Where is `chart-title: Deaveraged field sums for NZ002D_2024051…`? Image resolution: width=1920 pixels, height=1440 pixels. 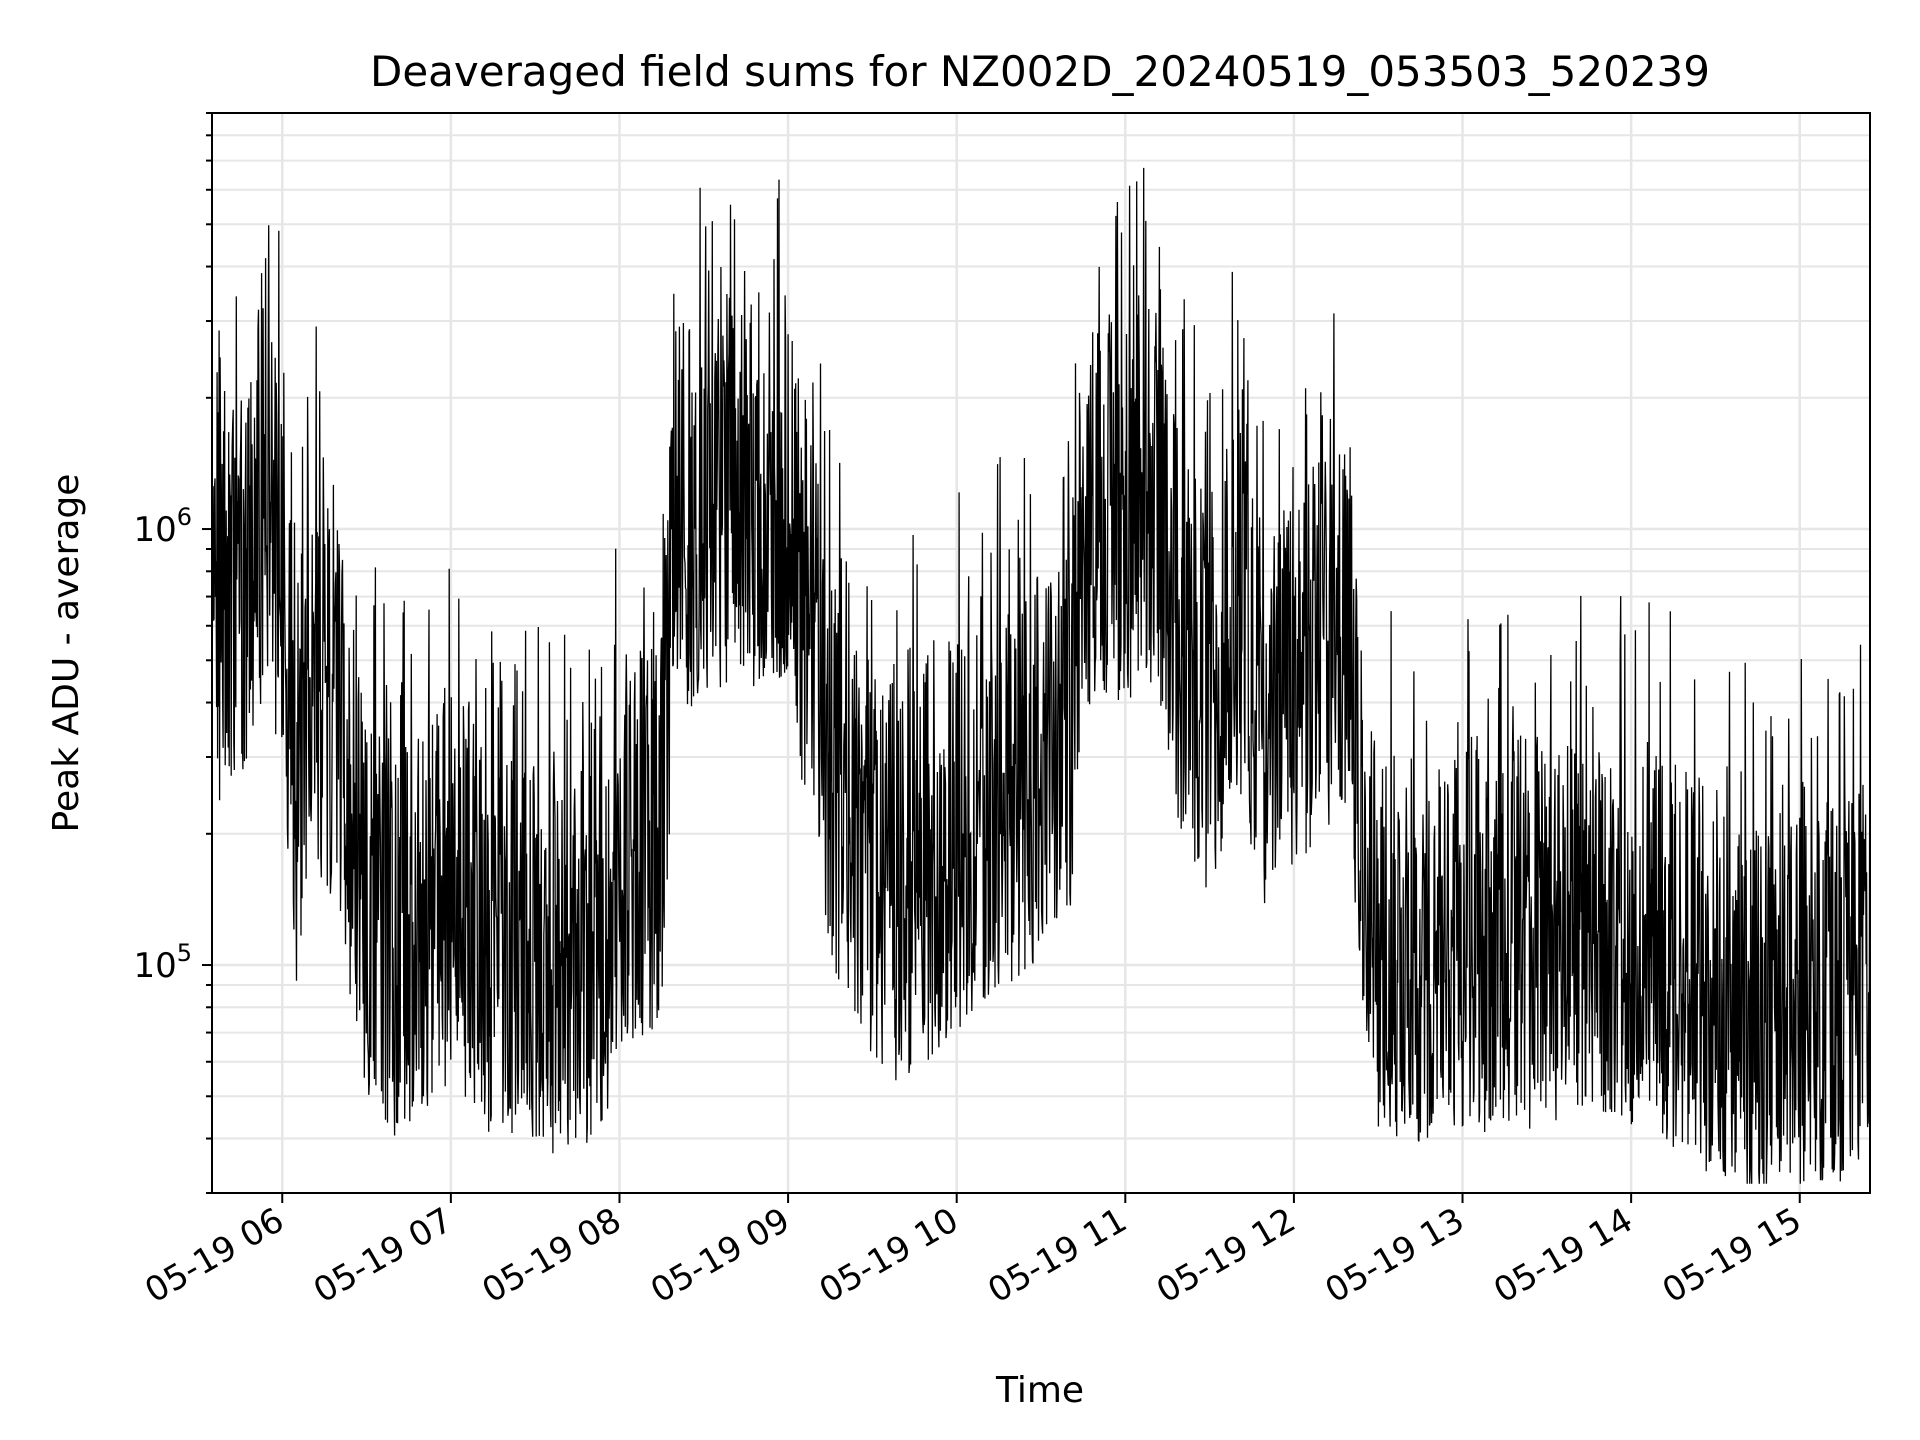 chart-title: Deaveraged field sums for NZ002D_2024051… is located at coordinates (1040, 71).